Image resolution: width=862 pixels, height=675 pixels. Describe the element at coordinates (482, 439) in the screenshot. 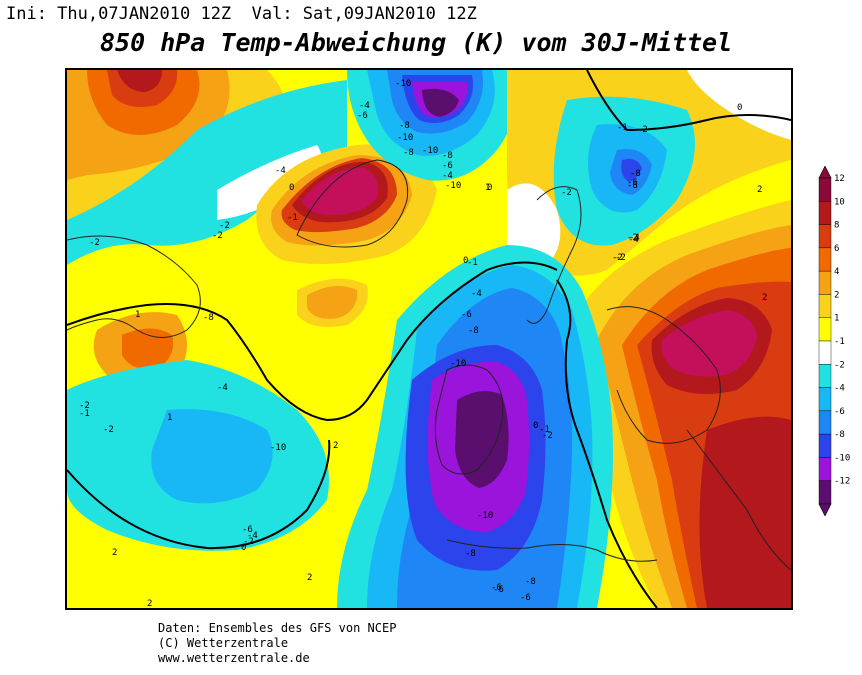

I see `cold-core-europe` at that location.